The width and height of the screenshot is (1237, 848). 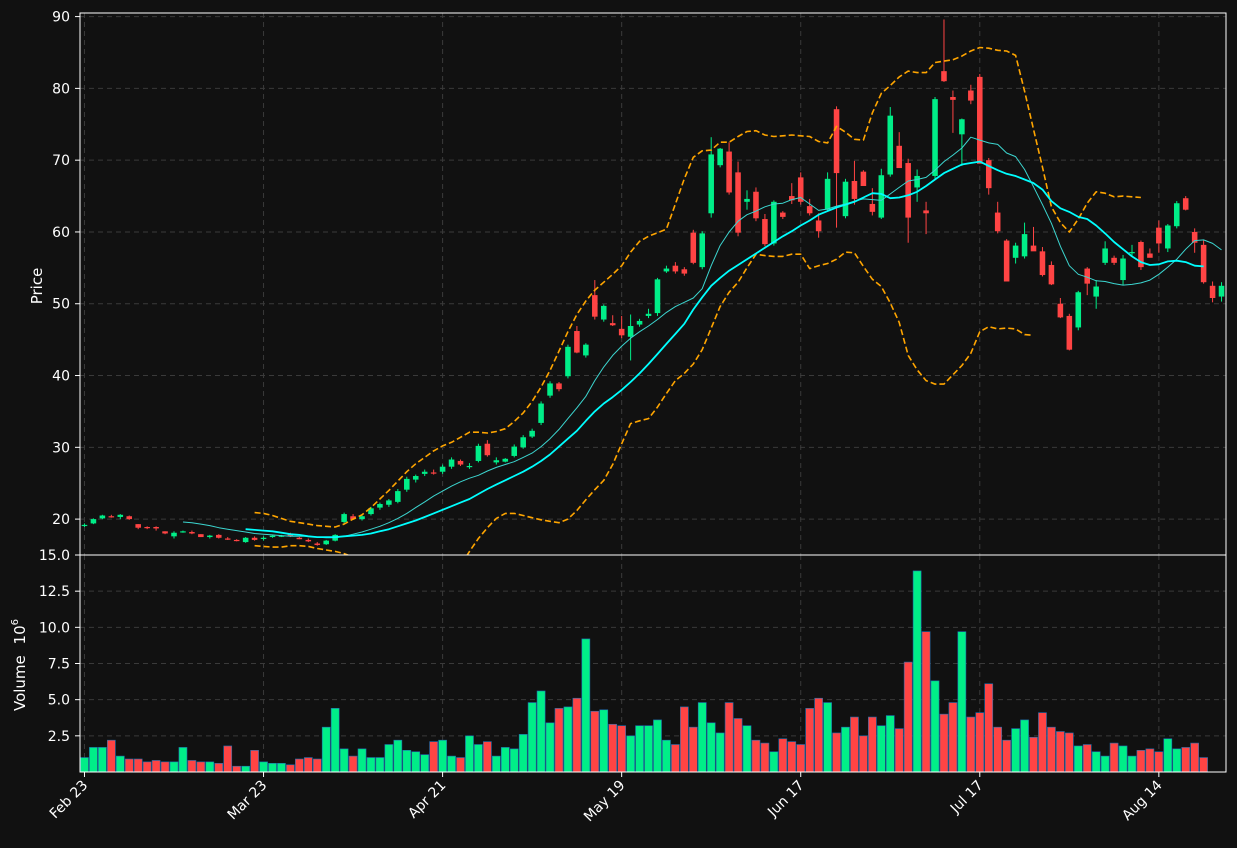 I want to click on x-tick-label: Jul 17, so click(x=967, y=798).